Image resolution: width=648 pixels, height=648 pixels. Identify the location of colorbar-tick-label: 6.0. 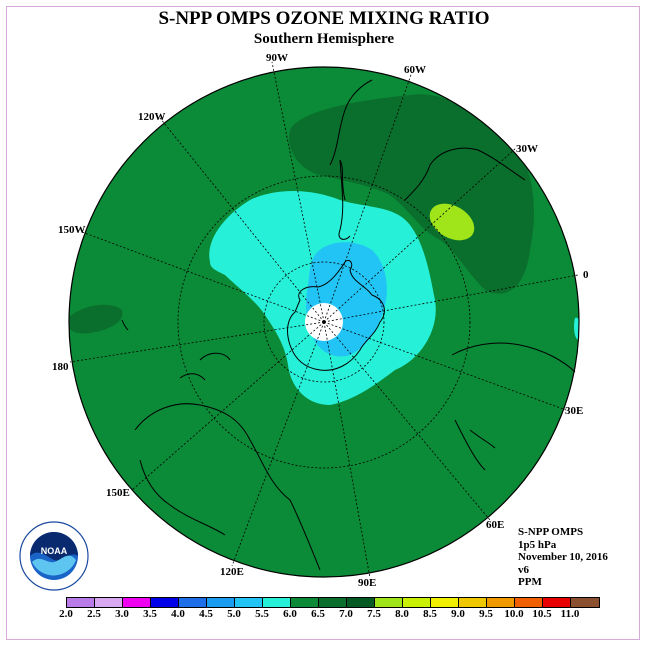
(290, 614).